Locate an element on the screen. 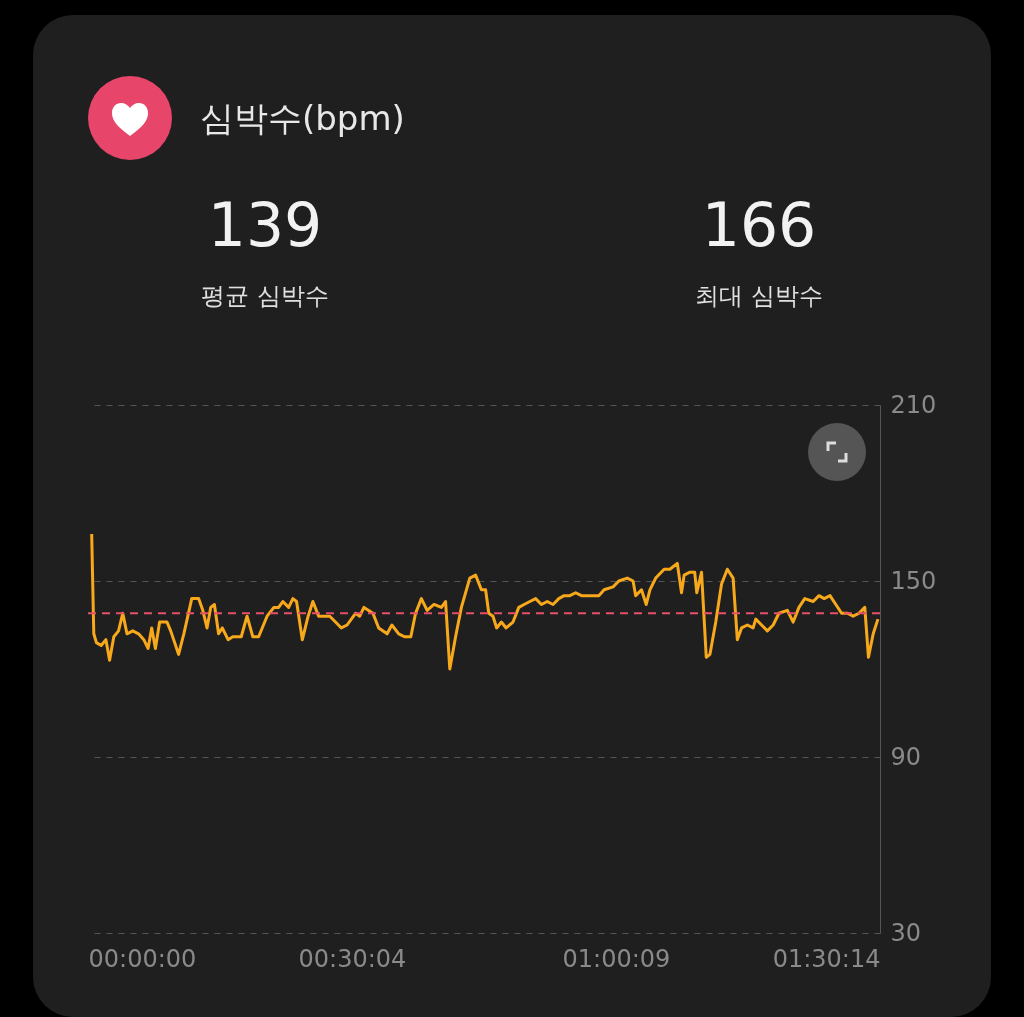  x-tick-label: 01:00:09 is located at coordinates (616, 958).